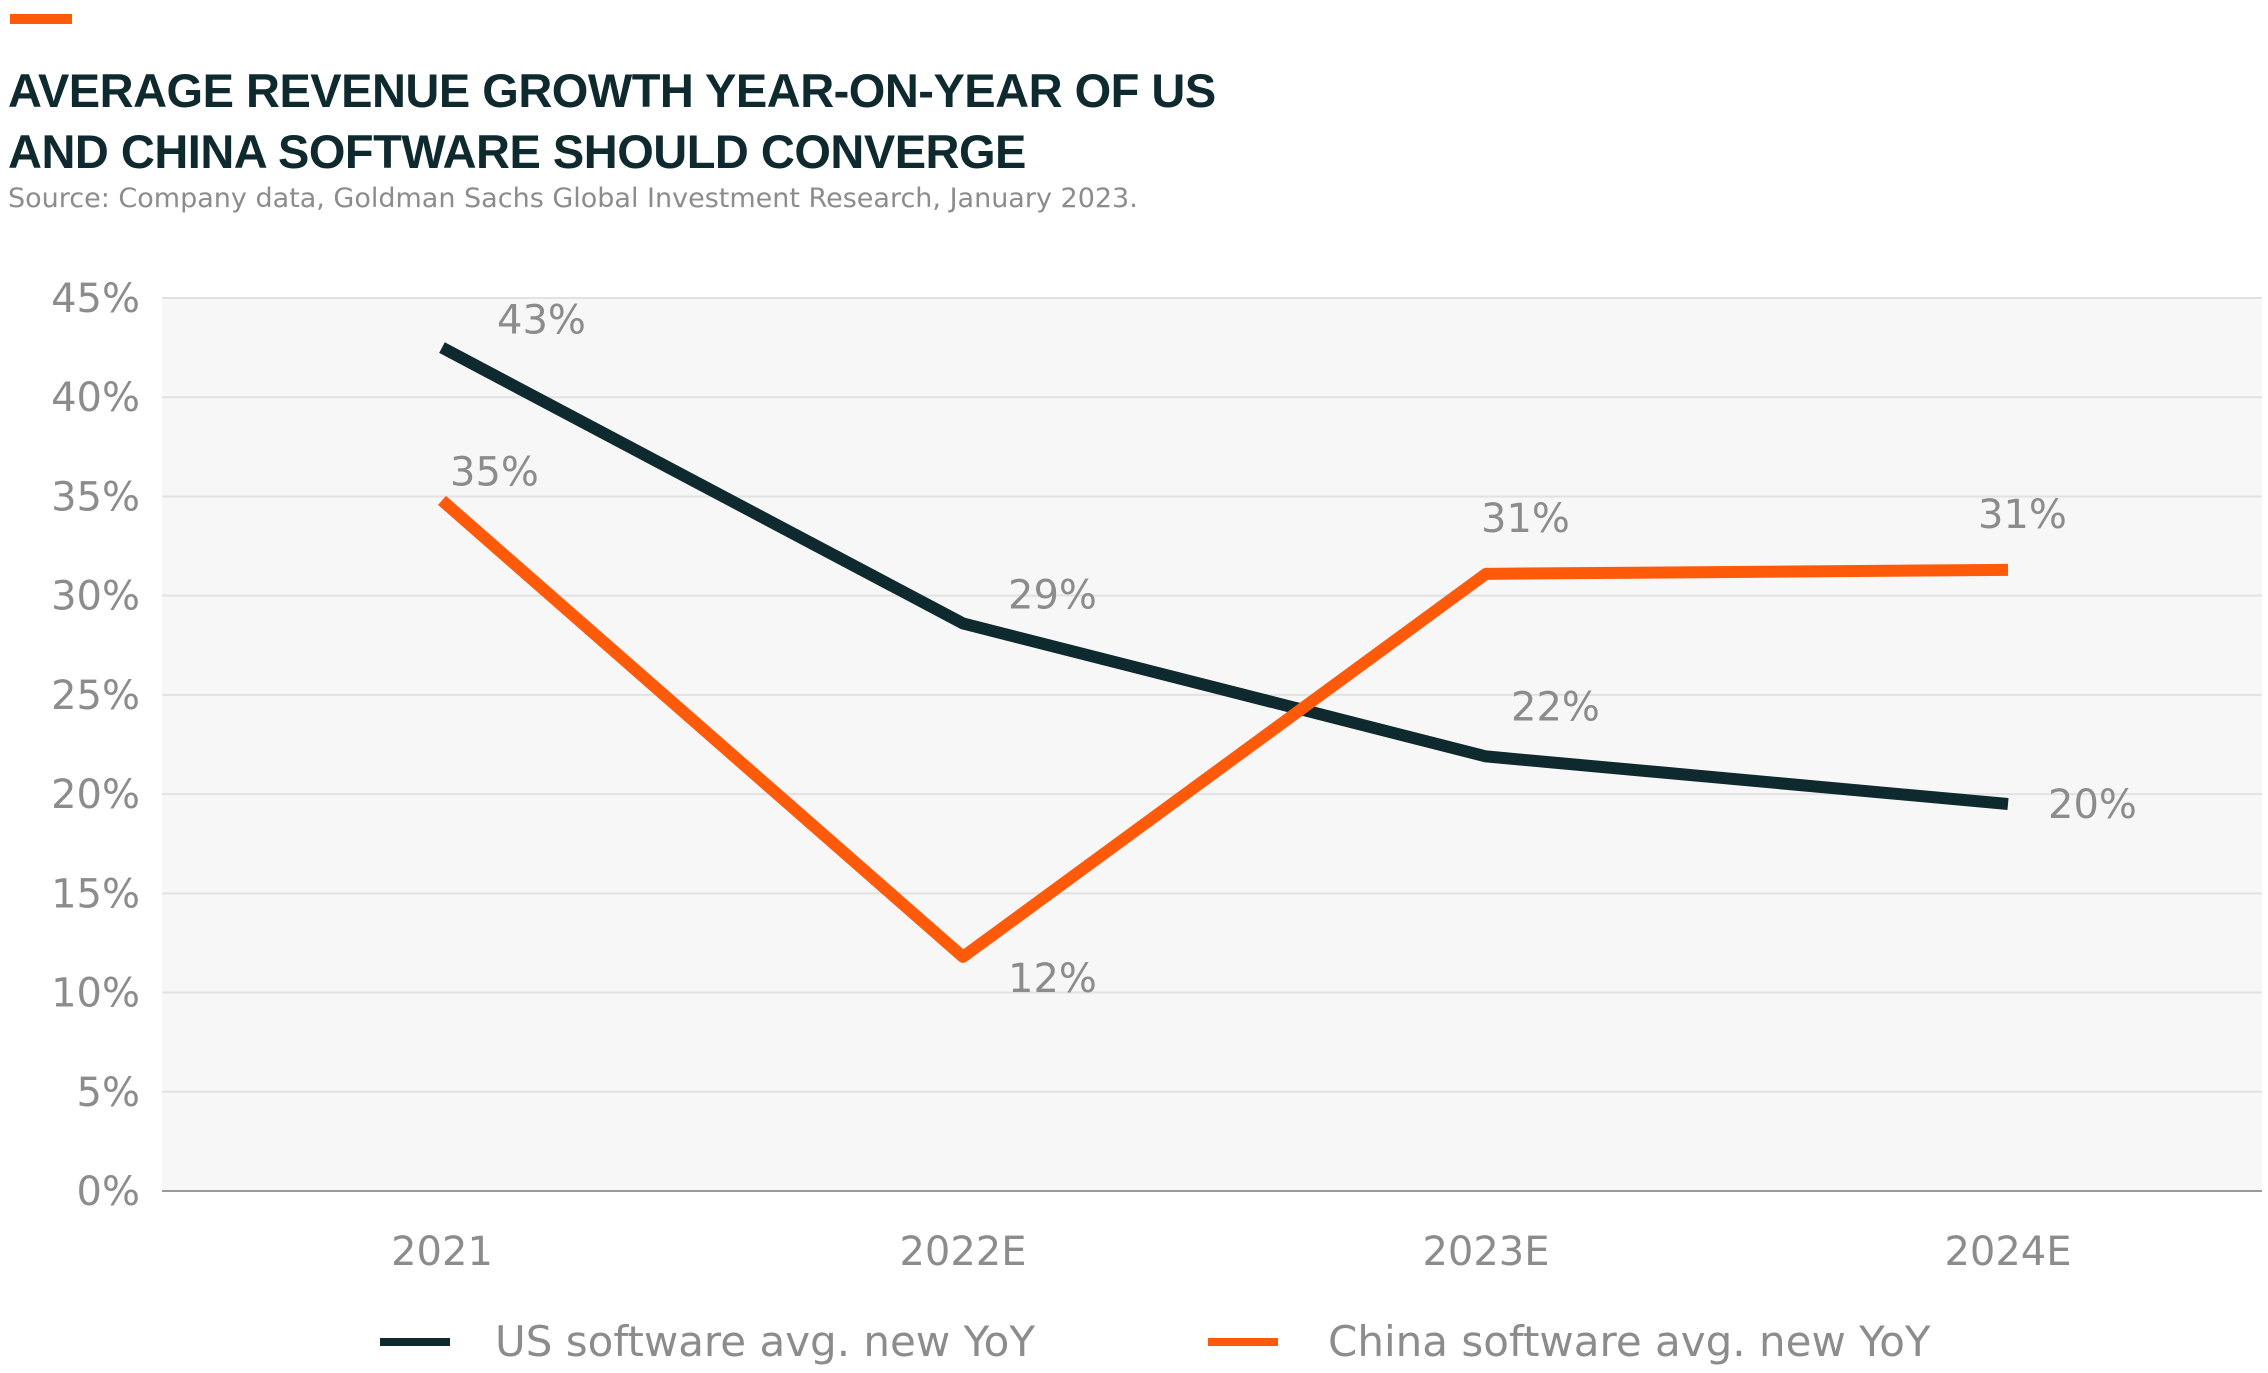  What do you see at coordinates (541, 321) in the screenshot?
I see `us-data-label: 43%` at bounding box center [541, 321].